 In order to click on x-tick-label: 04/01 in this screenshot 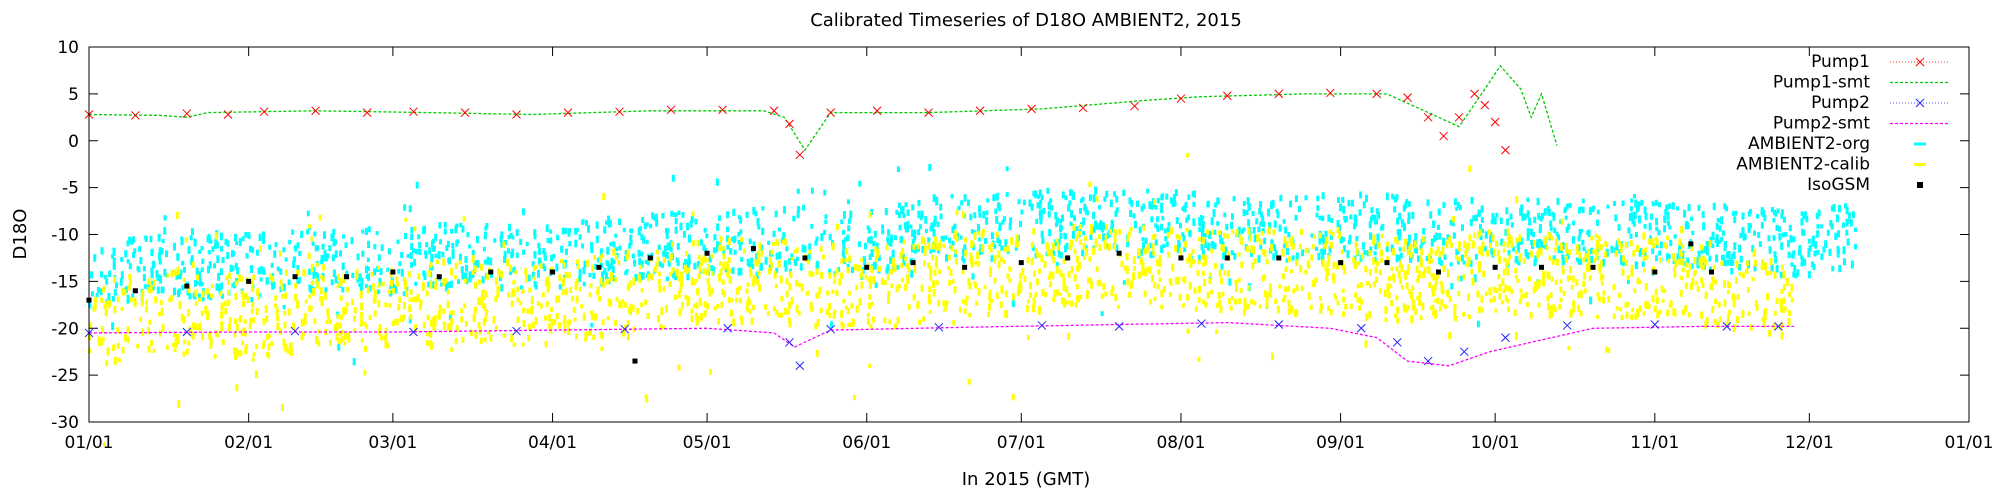, I will do `click(552, 443)`.